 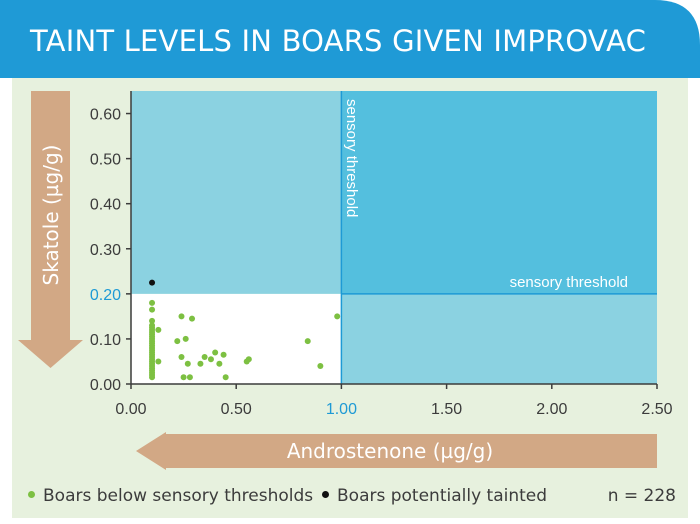 What do you see at coordinates (51, 215) in the screenshot?
I see `y-axis-title: Skatole (µg/g)` at bounding box center [51, 215].